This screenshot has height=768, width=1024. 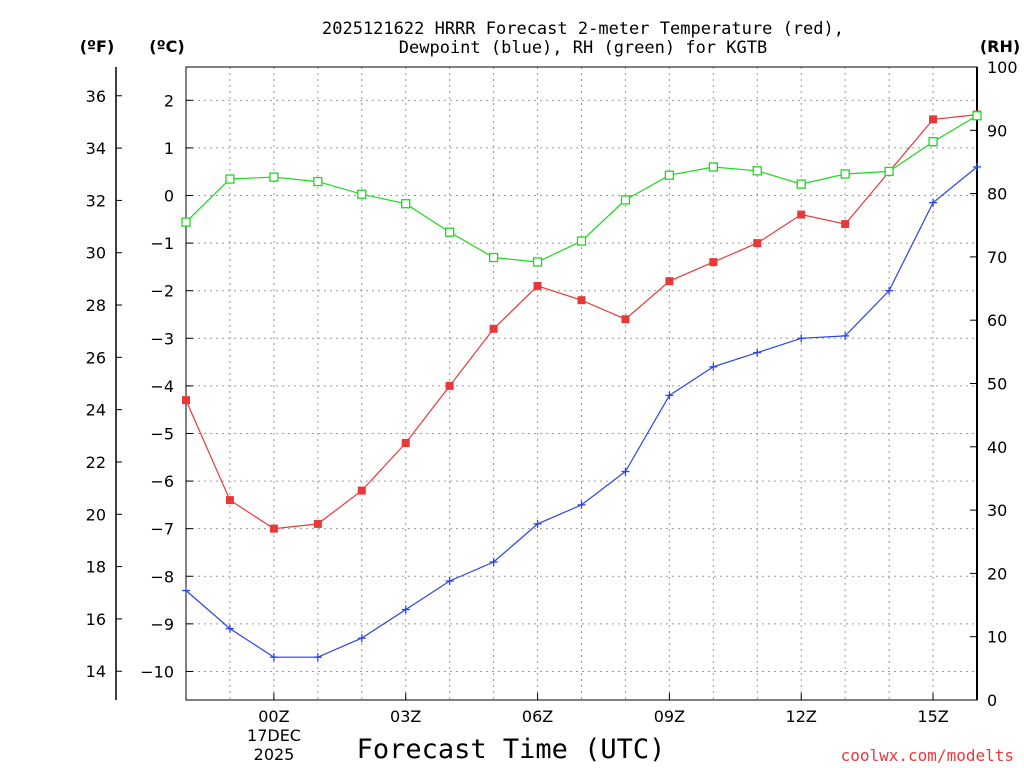 I want to click on fahrenheit-tick-label: 32, so click(x=96, y=200).